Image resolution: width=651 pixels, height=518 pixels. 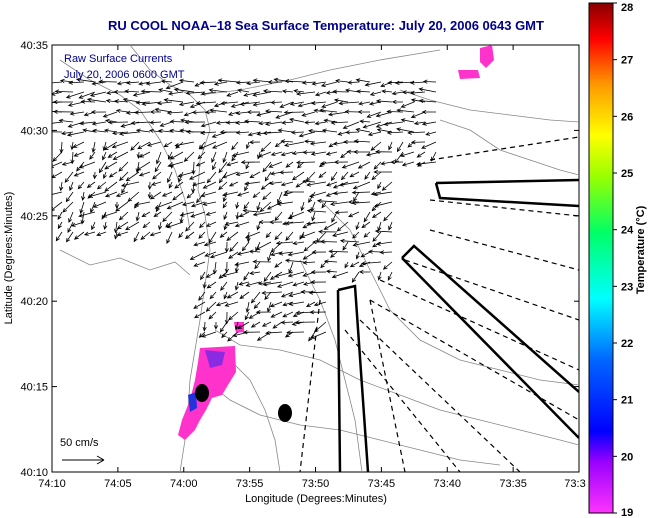 I want to click on x-tick-label: 74:05, so click(x=118, y=484).